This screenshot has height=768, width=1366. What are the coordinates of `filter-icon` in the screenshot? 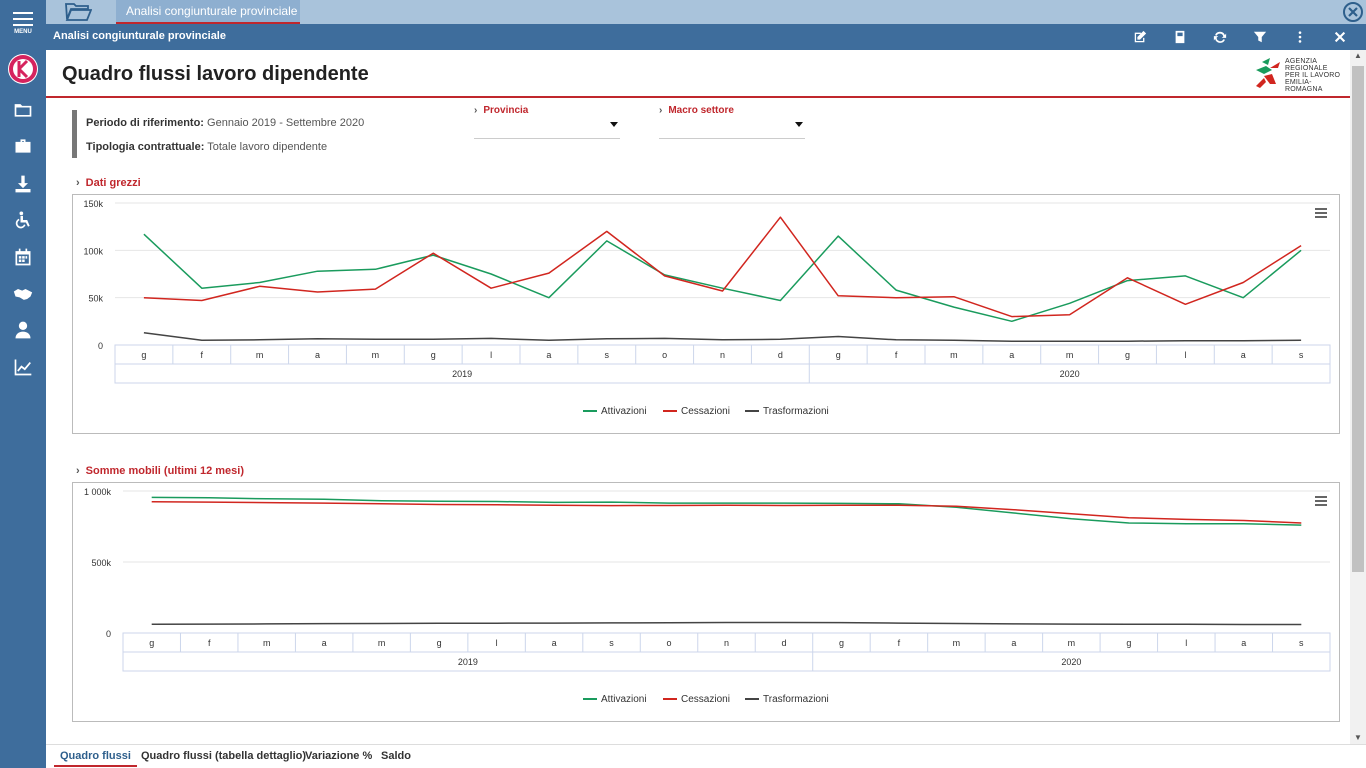 It's located at (1260, 37).